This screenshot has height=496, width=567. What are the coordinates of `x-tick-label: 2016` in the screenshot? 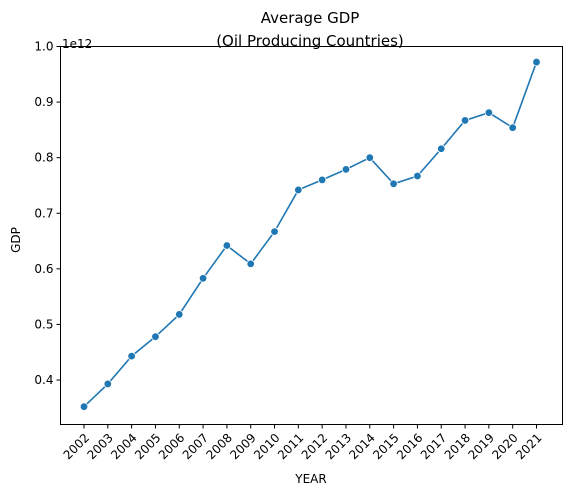 It's located at (409, 446).